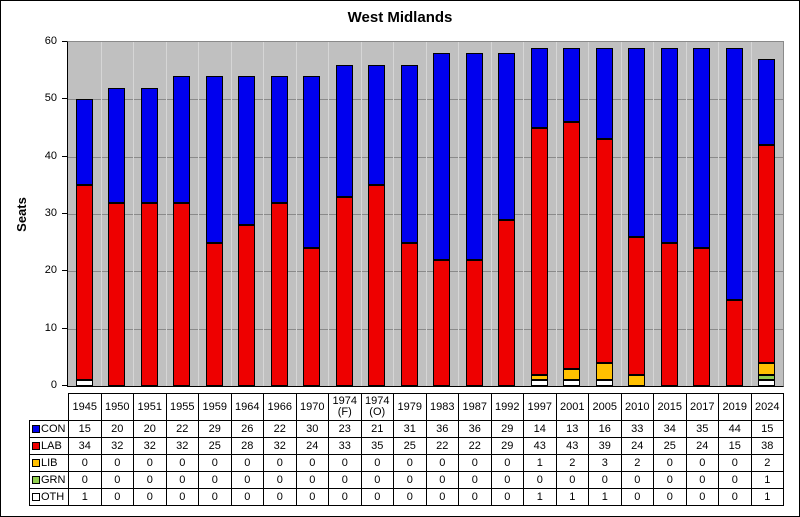 The height and width of the screenshot is (517, 800). Describe the element at coordinates (767, 407) in the screenshot. I see `year-header-cell: 2024` at that location.